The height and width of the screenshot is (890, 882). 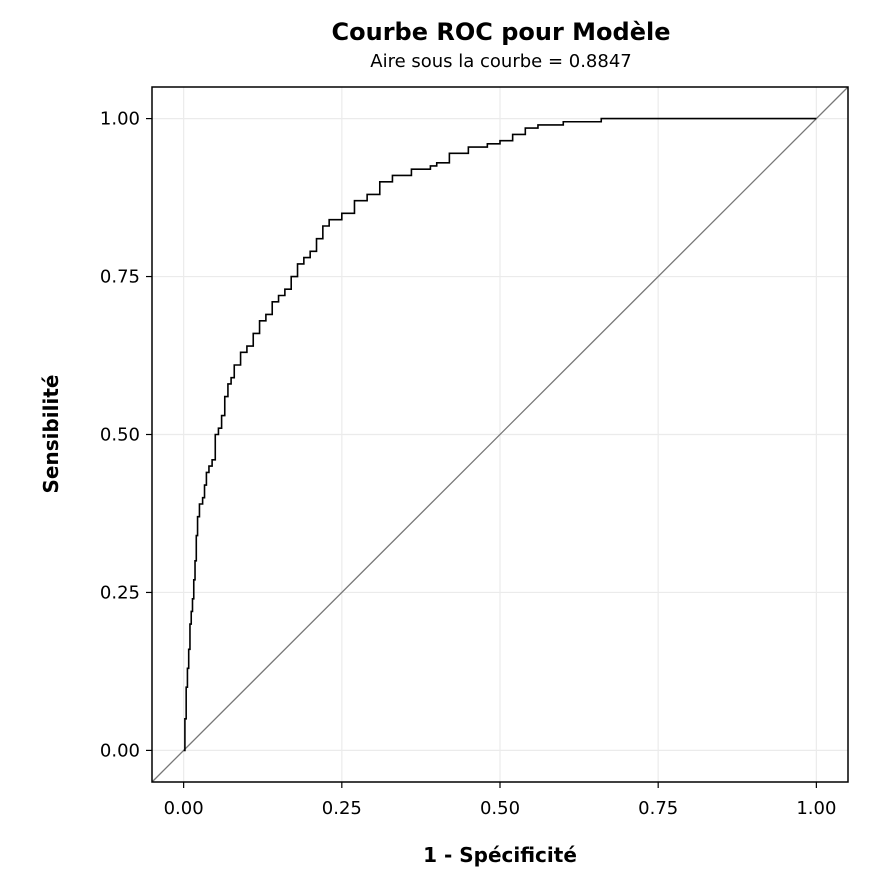 I want to click on x-tick-label: 0.75, so click(x=658, y=808).